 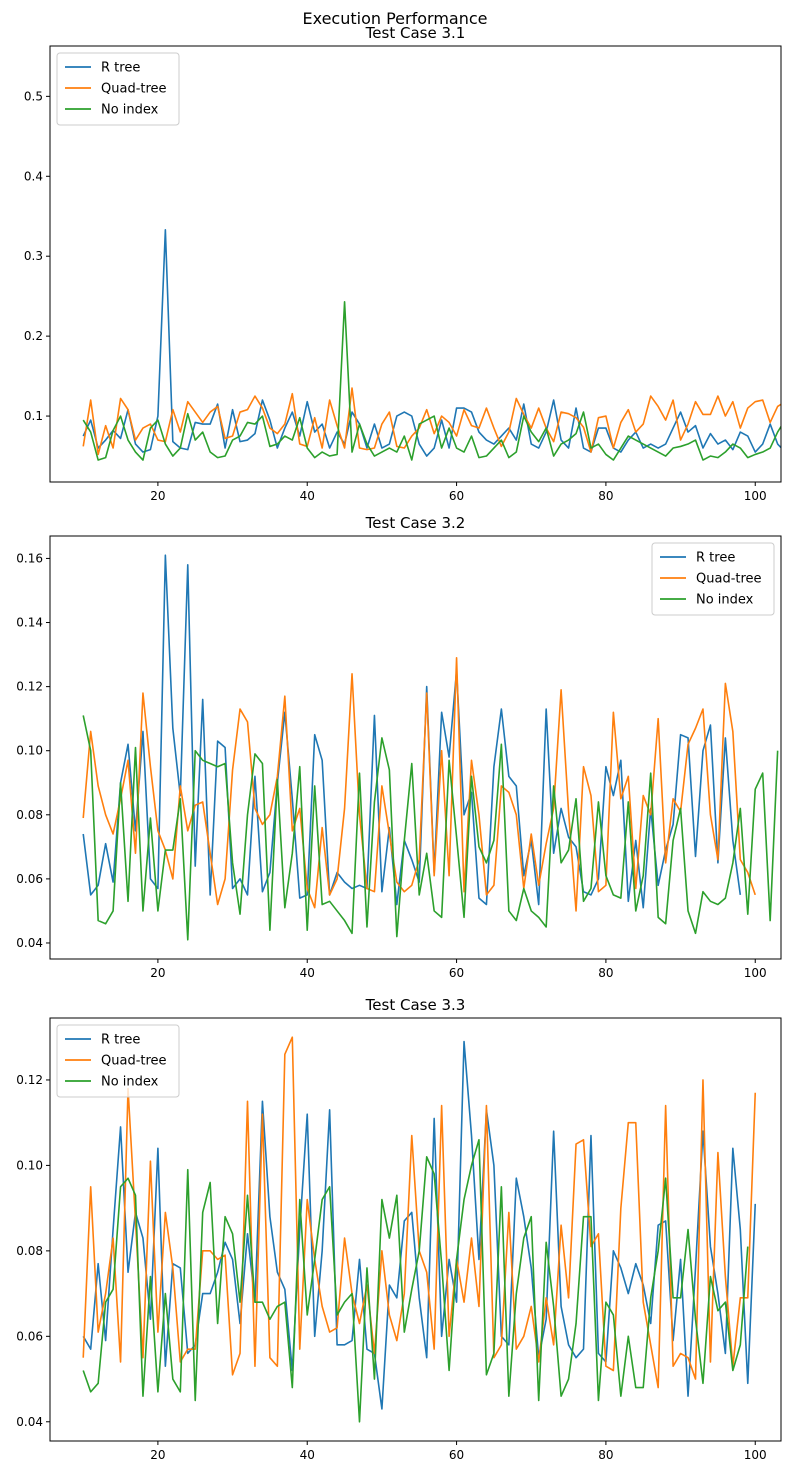 What do you see at coordinates (29, 623) in the screenshot?
I see `y-tick-label: 0.14` at bounding box center [29, 623].